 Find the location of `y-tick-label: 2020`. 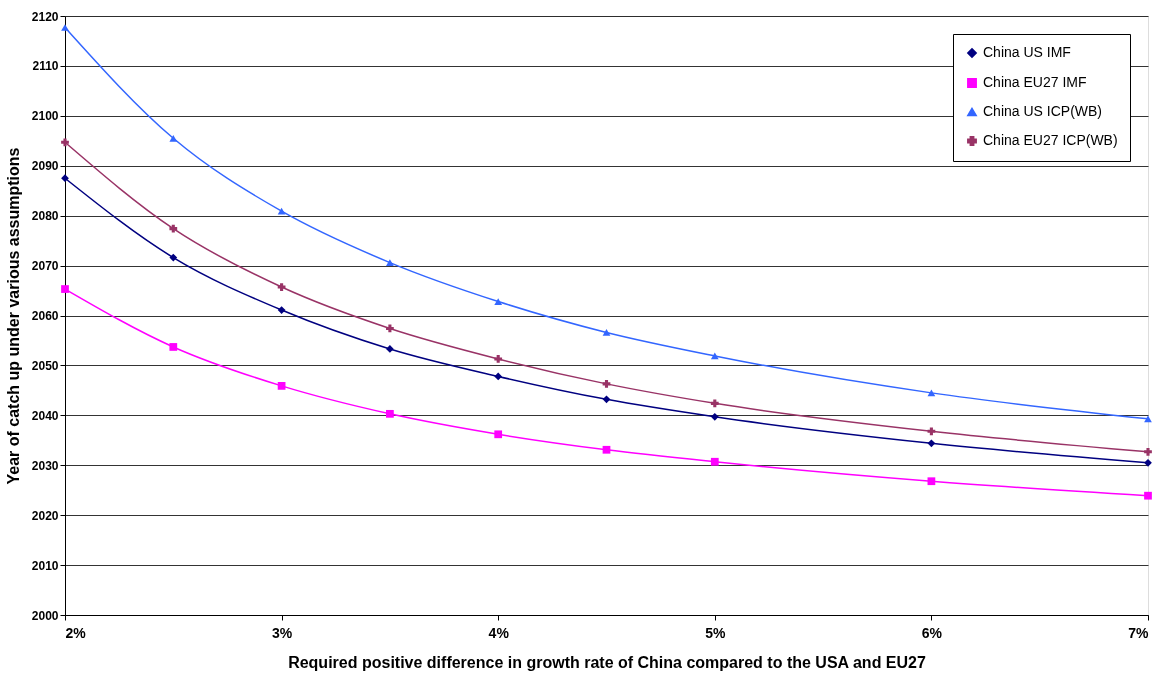

y-tick-label: 2020 is located at coordinates (45, 515).